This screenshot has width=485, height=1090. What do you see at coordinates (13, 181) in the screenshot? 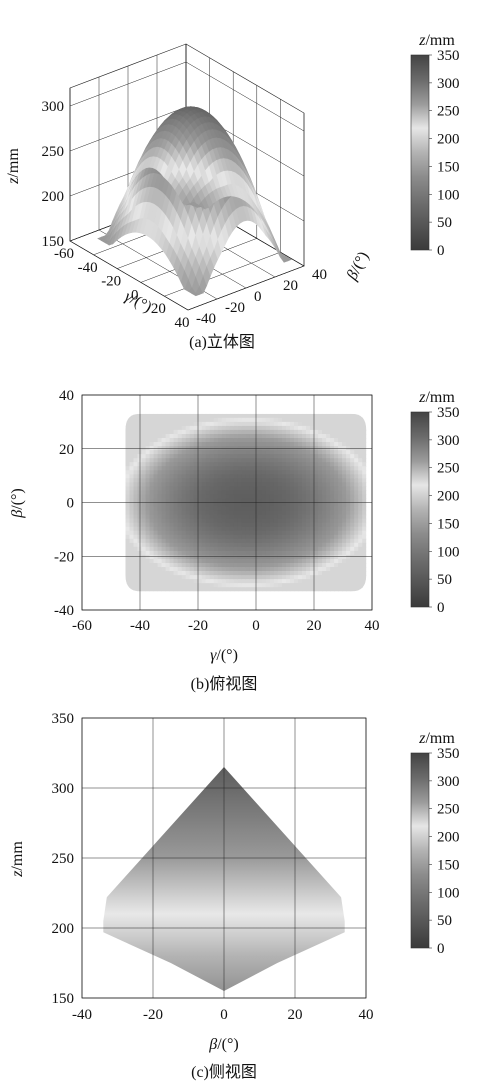
I see `z-axis-label-var: z` at bounding box center [13, 181].